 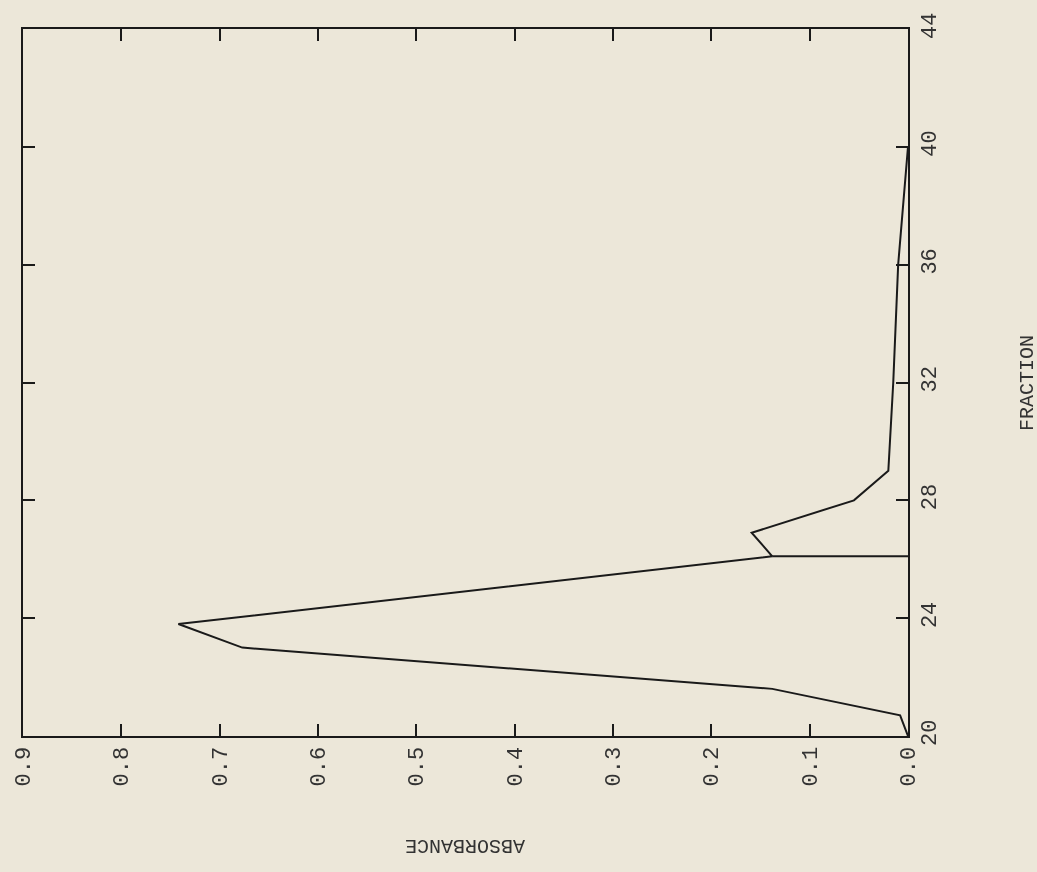 What do you see at coordinates (931, 143) in the screenshot?
I see `y-tick-label: 40` at bounding box center [931, 143].